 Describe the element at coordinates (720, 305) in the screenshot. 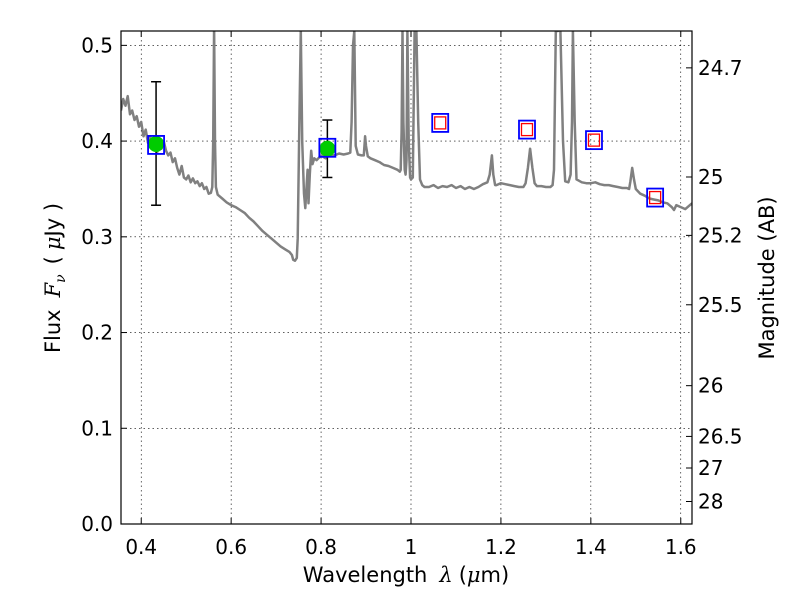

I see `right-tick-label: 25.5` at that location.